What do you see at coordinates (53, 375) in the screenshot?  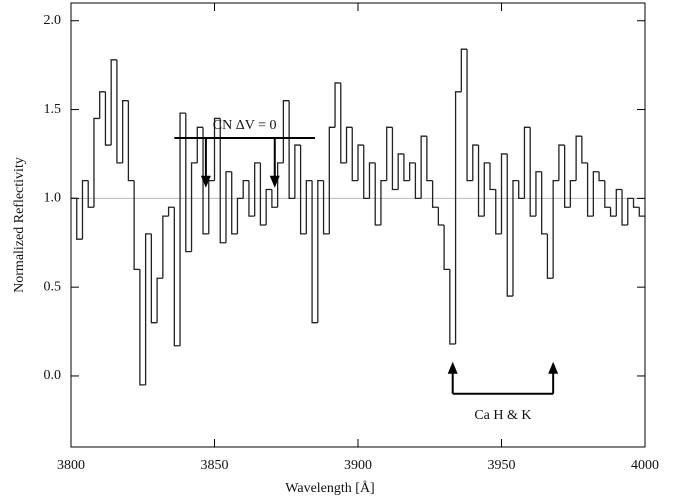 I see `y-tick-label: 0.0` at bounding box center [53, 375].